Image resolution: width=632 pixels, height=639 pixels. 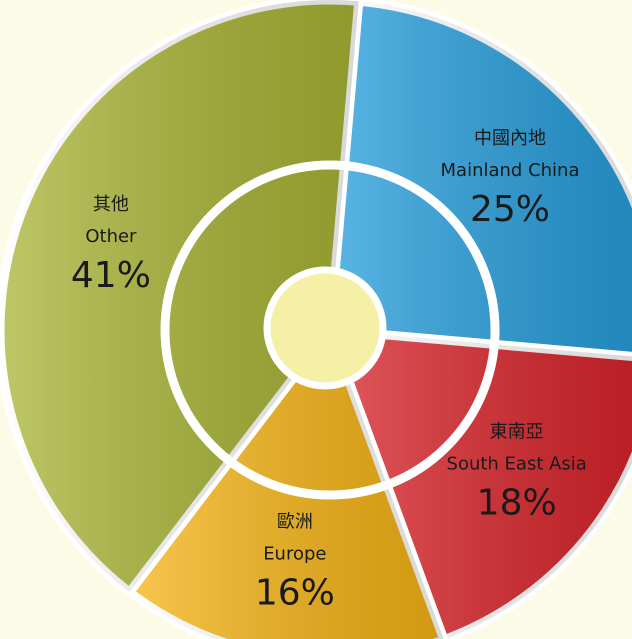 I want to click on value-label: 16%, so click(x=295, y=592).